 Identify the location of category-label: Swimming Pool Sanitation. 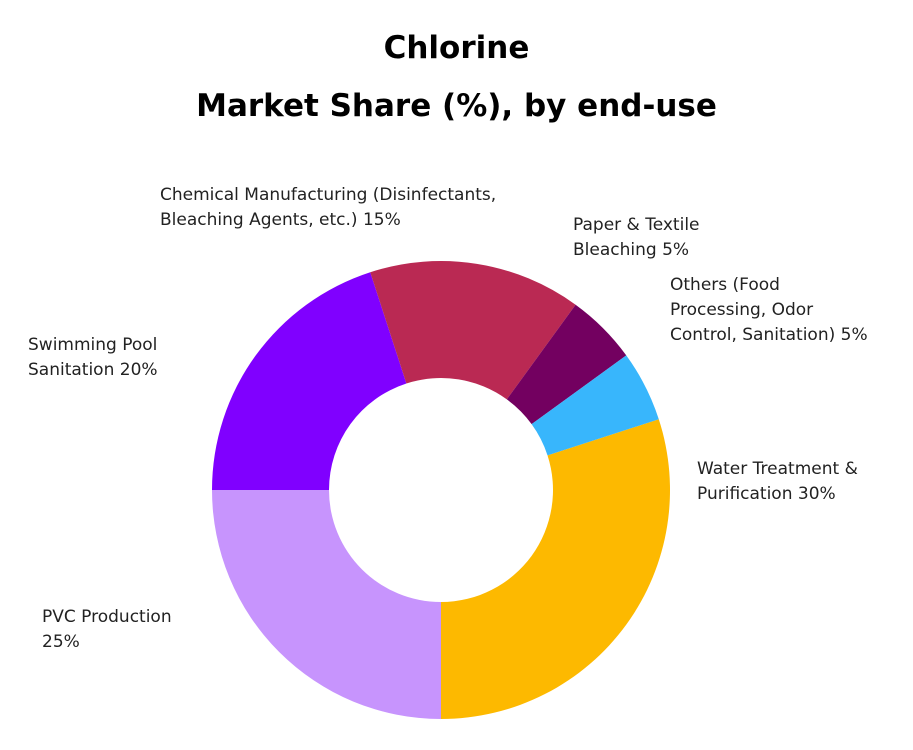
(93, 357).